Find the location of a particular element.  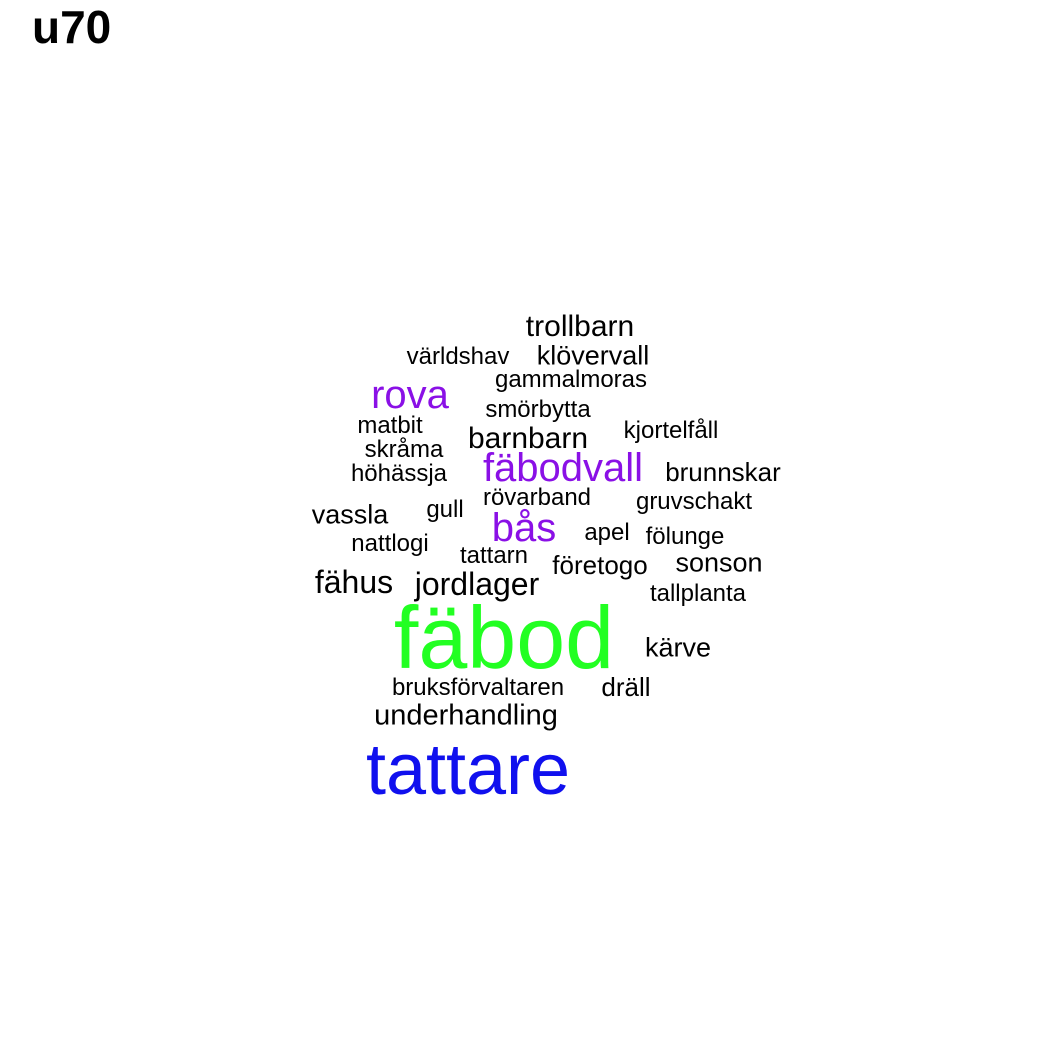

cloud-word: klövervall is located at coordinates (593, 355).